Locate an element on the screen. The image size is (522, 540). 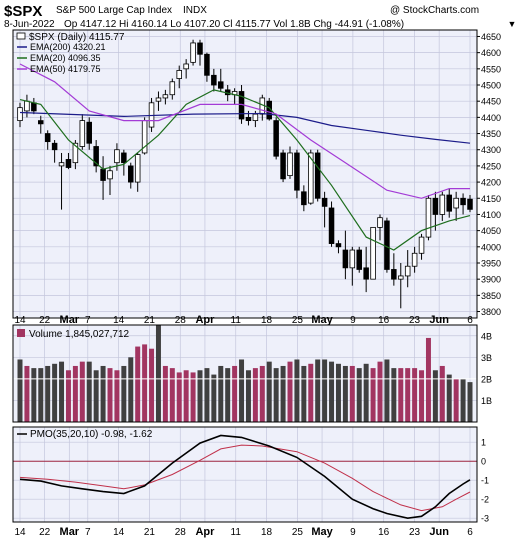
x-tick-label: 6 is located at coordinates (470, 320).